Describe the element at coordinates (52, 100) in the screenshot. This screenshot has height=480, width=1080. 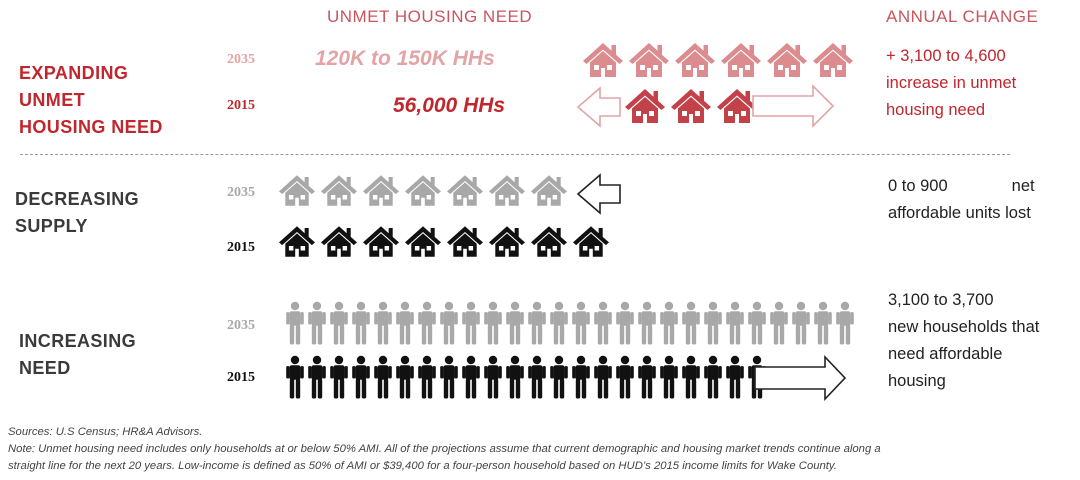
I see `expanding-label-line-2: UNMET` at that location.